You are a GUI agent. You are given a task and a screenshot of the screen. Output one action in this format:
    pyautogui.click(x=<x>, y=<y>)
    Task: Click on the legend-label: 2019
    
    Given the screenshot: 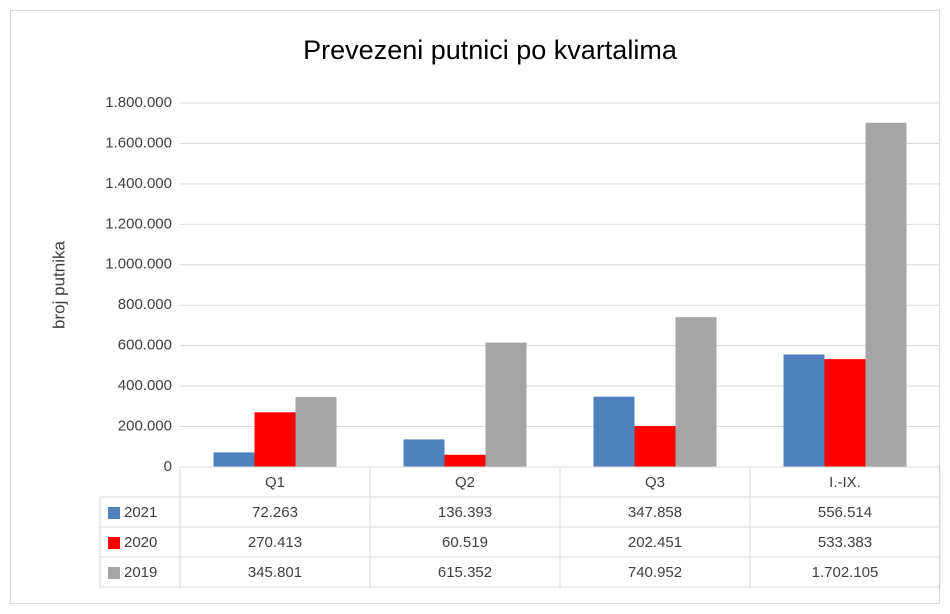 What is the action you would take?
    pyautogui.click(x=140, y=572)
    